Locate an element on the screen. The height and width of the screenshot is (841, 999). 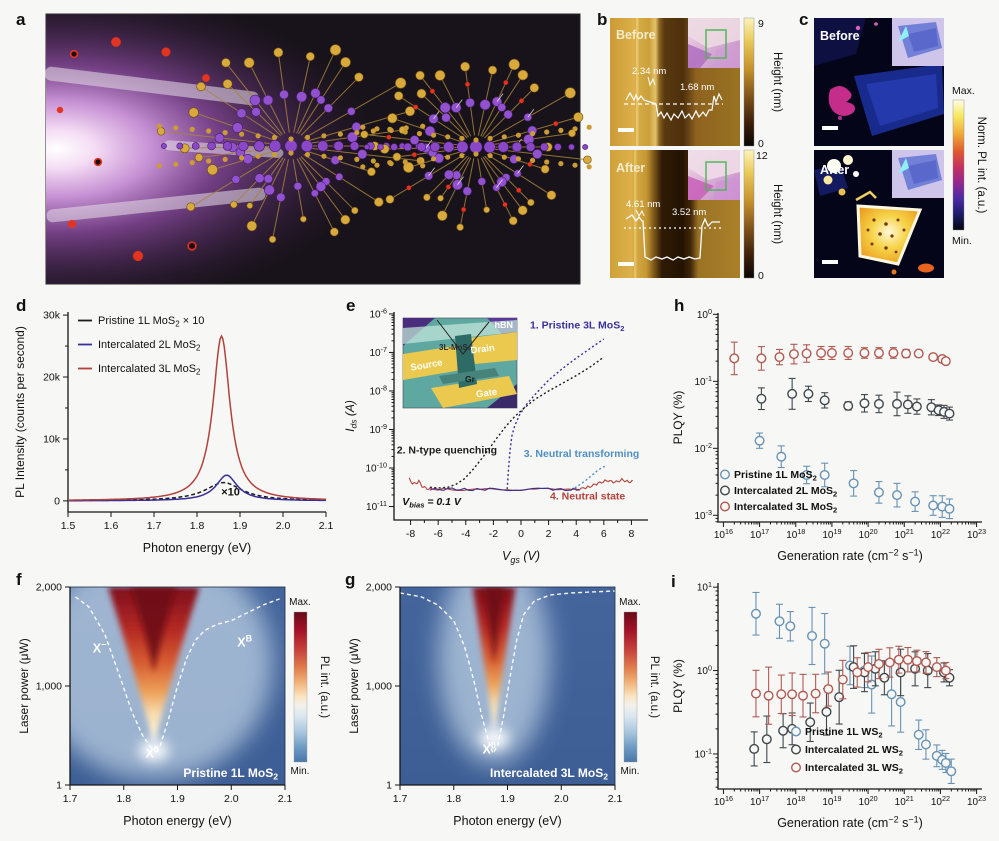
afm-after-image: After 4.61 nm 3.52 nm is located at coordinates (675, 214).